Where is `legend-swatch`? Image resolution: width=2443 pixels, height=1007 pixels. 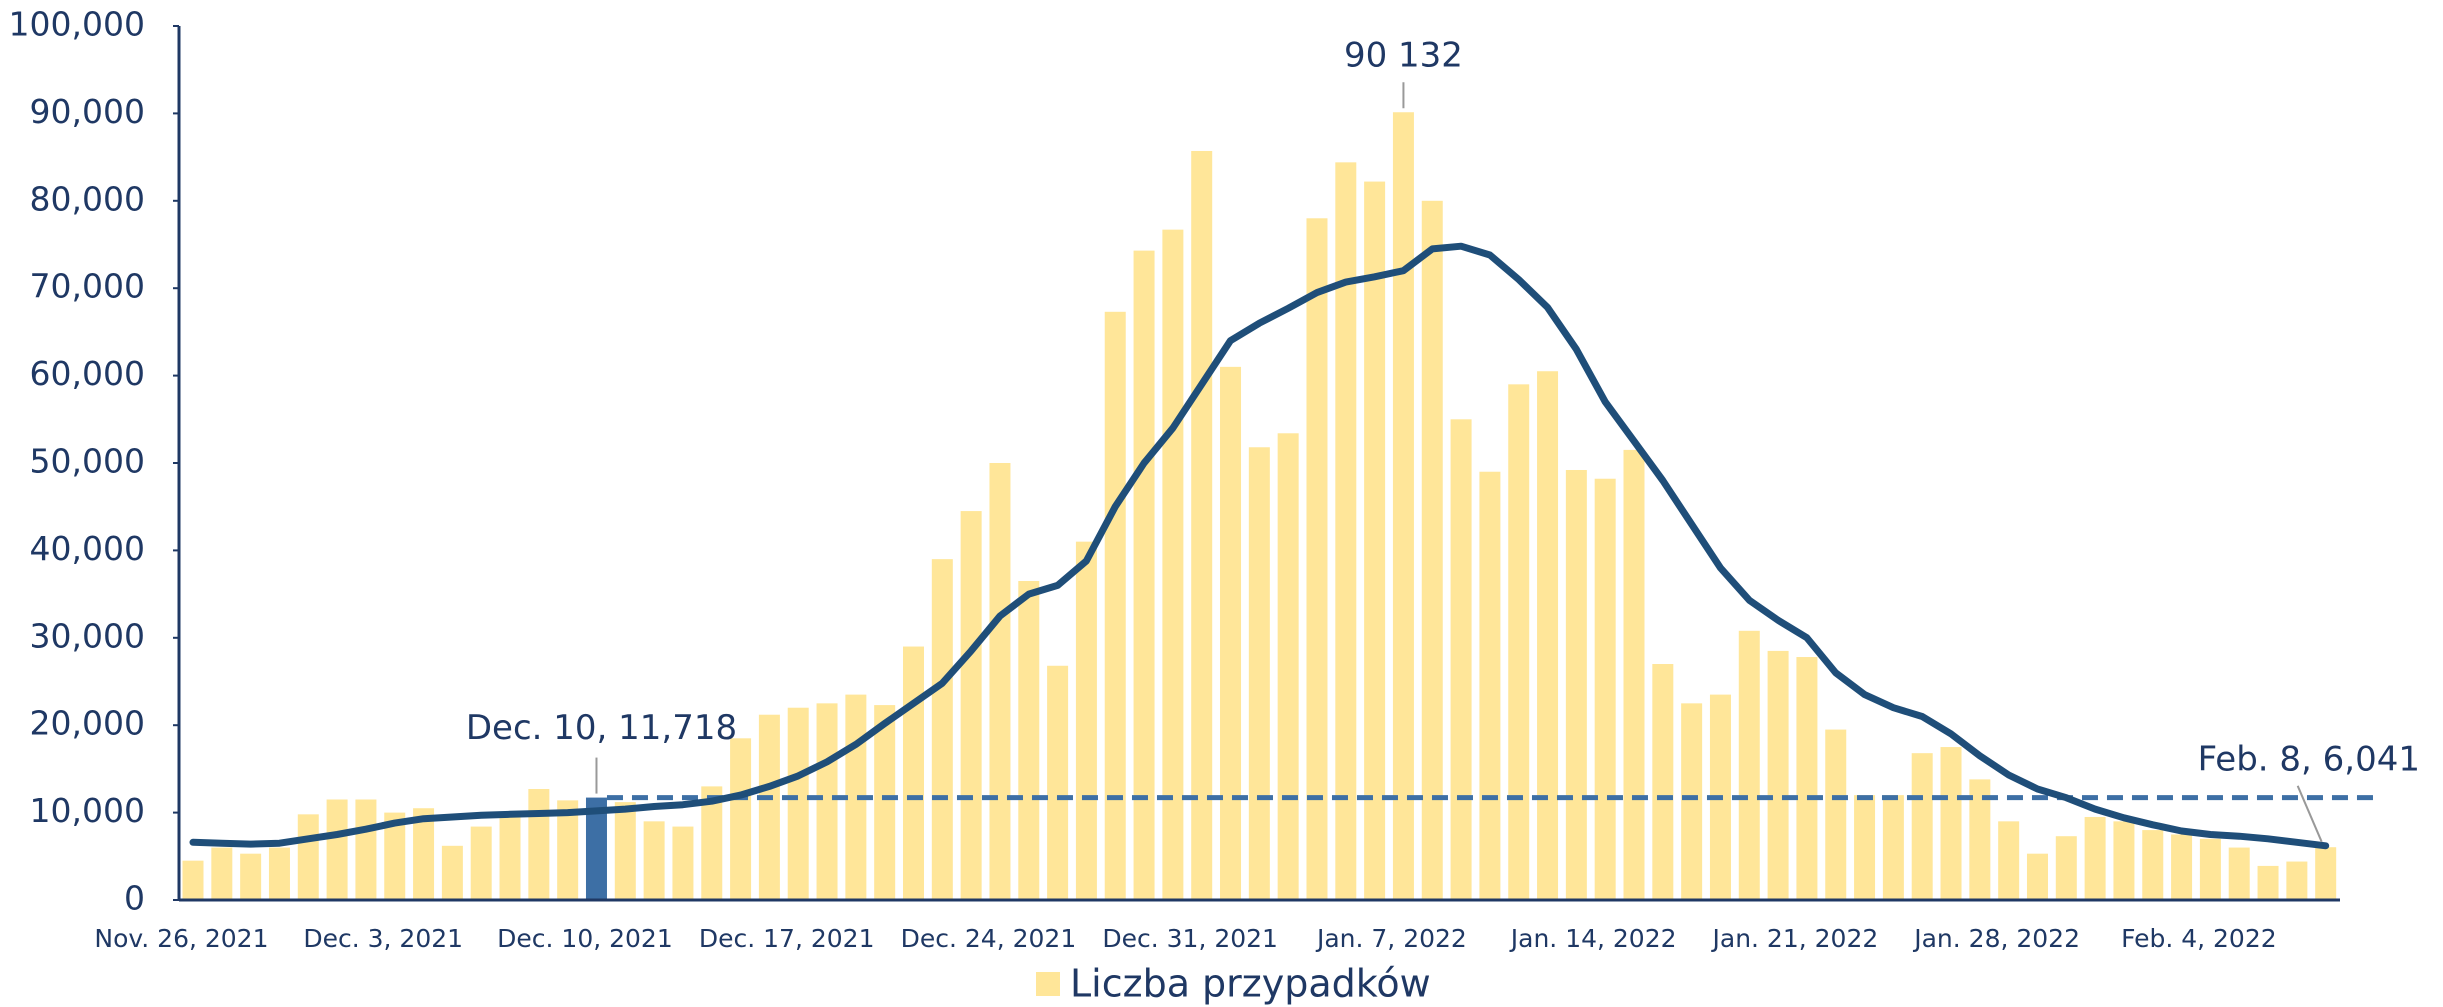 legend-swatch is located at coordinates (1048, 984).